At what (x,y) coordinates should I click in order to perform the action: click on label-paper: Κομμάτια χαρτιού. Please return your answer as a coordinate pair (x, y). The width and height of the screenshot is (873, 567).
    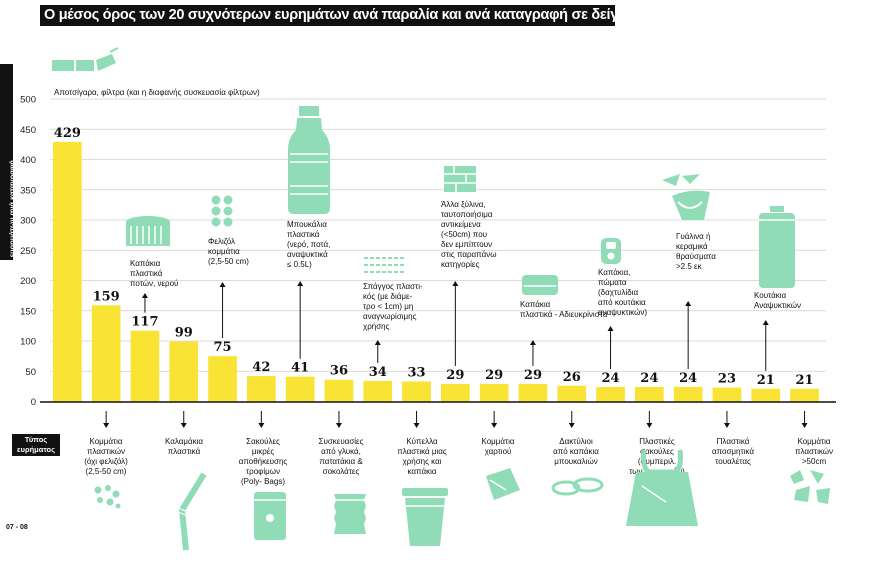
    Looking at the image, I should click on (498, 447).